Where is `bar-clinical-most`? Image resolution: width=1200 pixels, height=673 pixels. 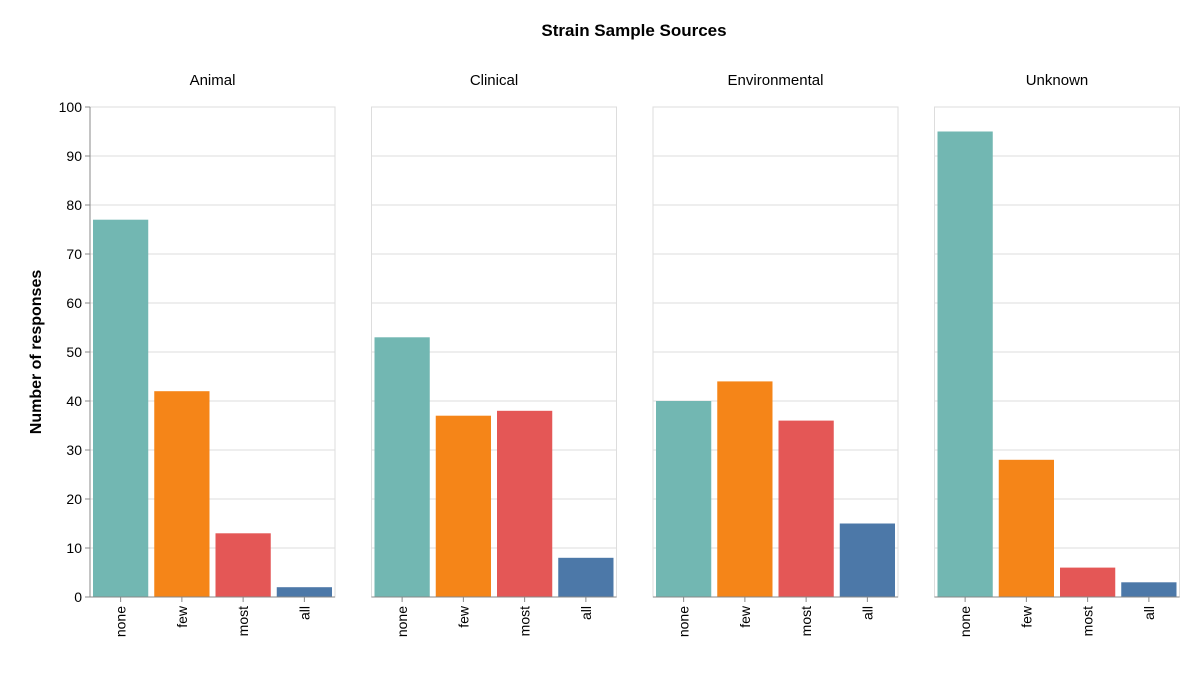 bar-clinical-most is located at coordinates (525, 503).